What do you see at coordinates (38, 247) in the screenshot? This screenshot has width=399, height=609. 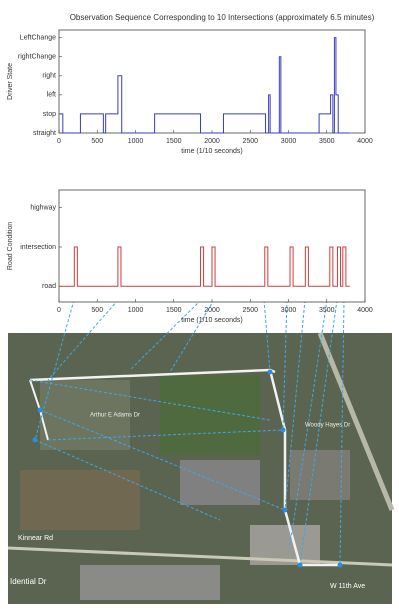 I see `y-tick-label: intersection` at bounding box center [38, 247].